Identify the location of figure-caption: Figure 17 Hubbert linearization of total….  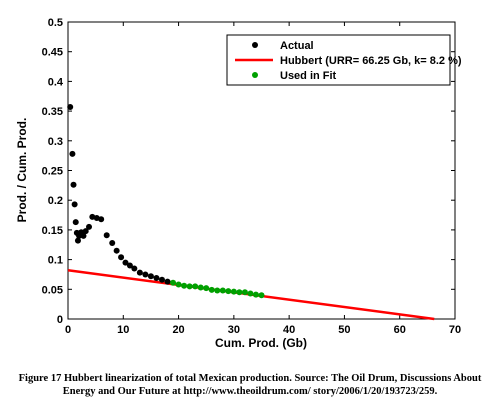
(250, 385).